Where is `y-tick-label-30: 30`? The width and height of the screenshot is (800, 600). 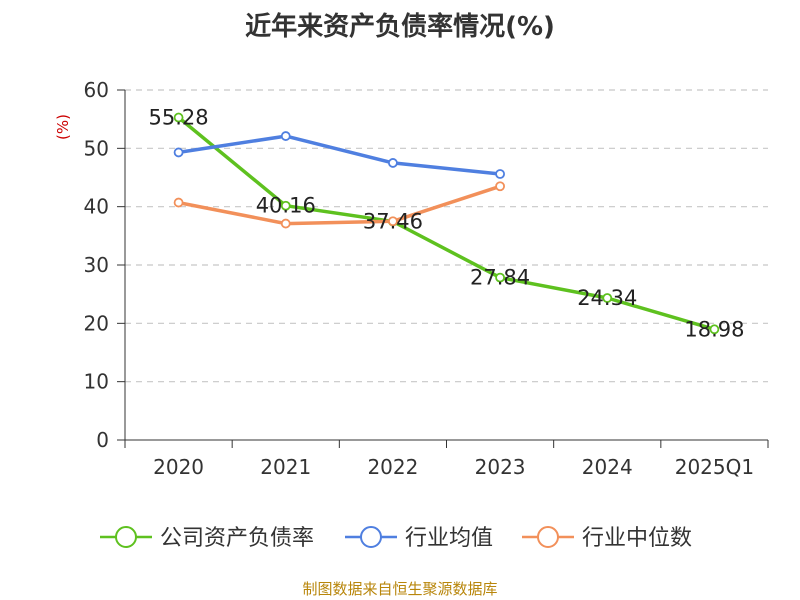 y-tick-label-30: 30 is located at coordinates (96, 265).